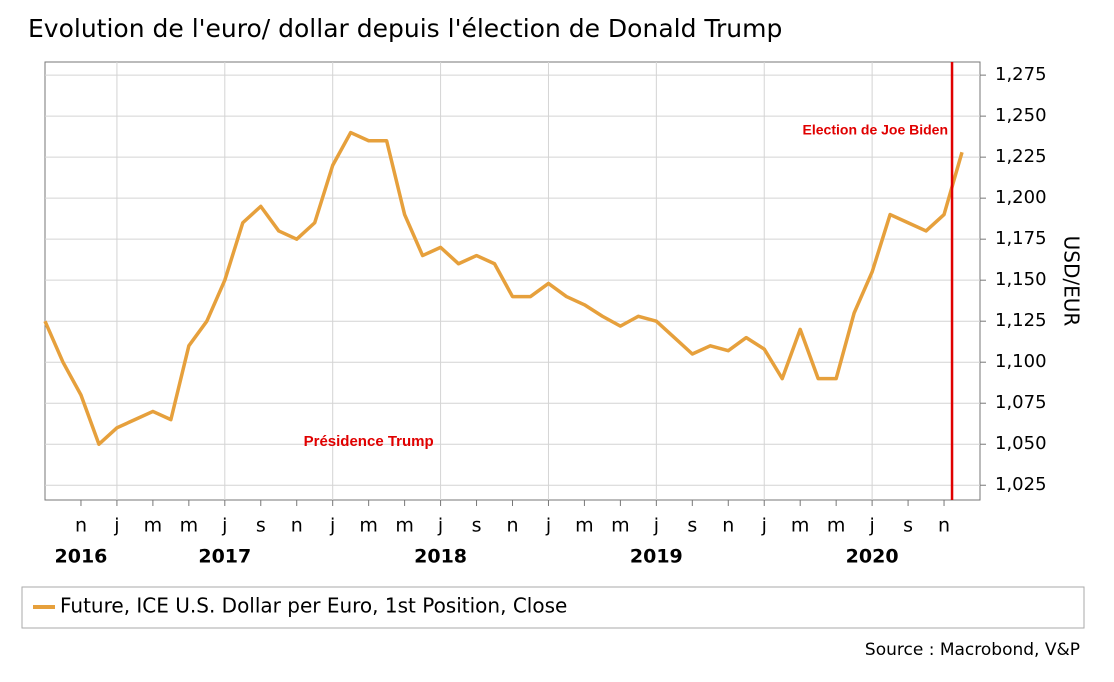  Describe the element at coordinates (440, 557) in the screenshot. I see `year-label: 2018` at that location.